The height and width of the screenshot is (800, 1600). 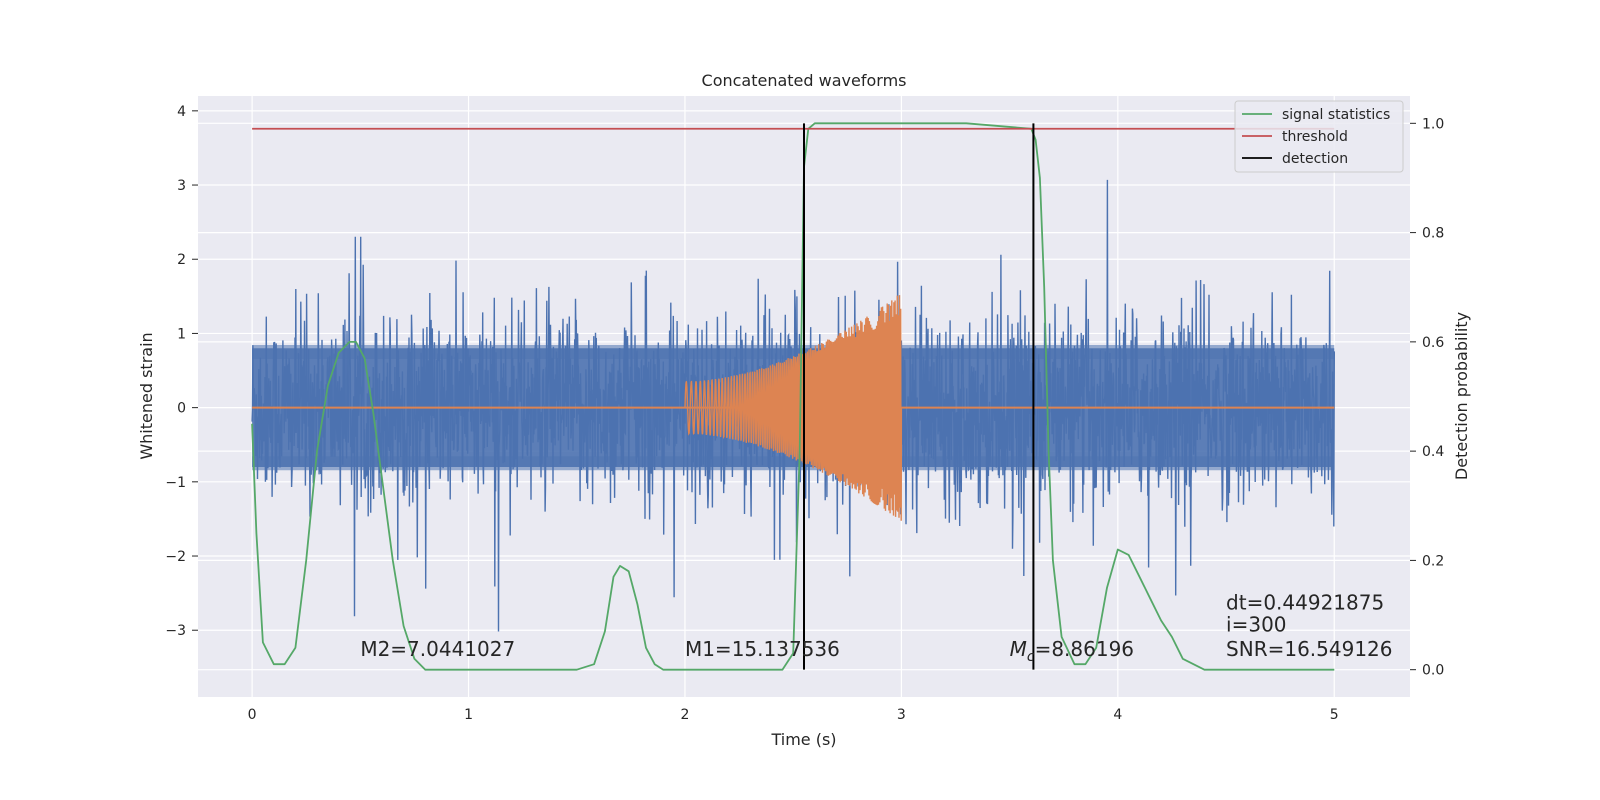 What do you see at coordinates (1433, 234) in the screenshot?
I see `y2-tick-label: 0.8` at bounding box center [1433, 234].